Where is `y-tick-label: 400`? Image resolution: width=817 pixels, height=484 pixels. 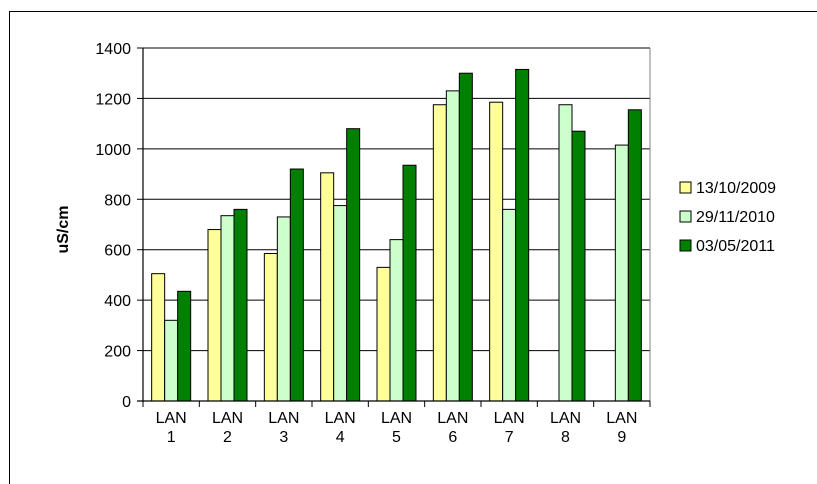 y-tick-label: 400 is located at coordinates (117, 301).